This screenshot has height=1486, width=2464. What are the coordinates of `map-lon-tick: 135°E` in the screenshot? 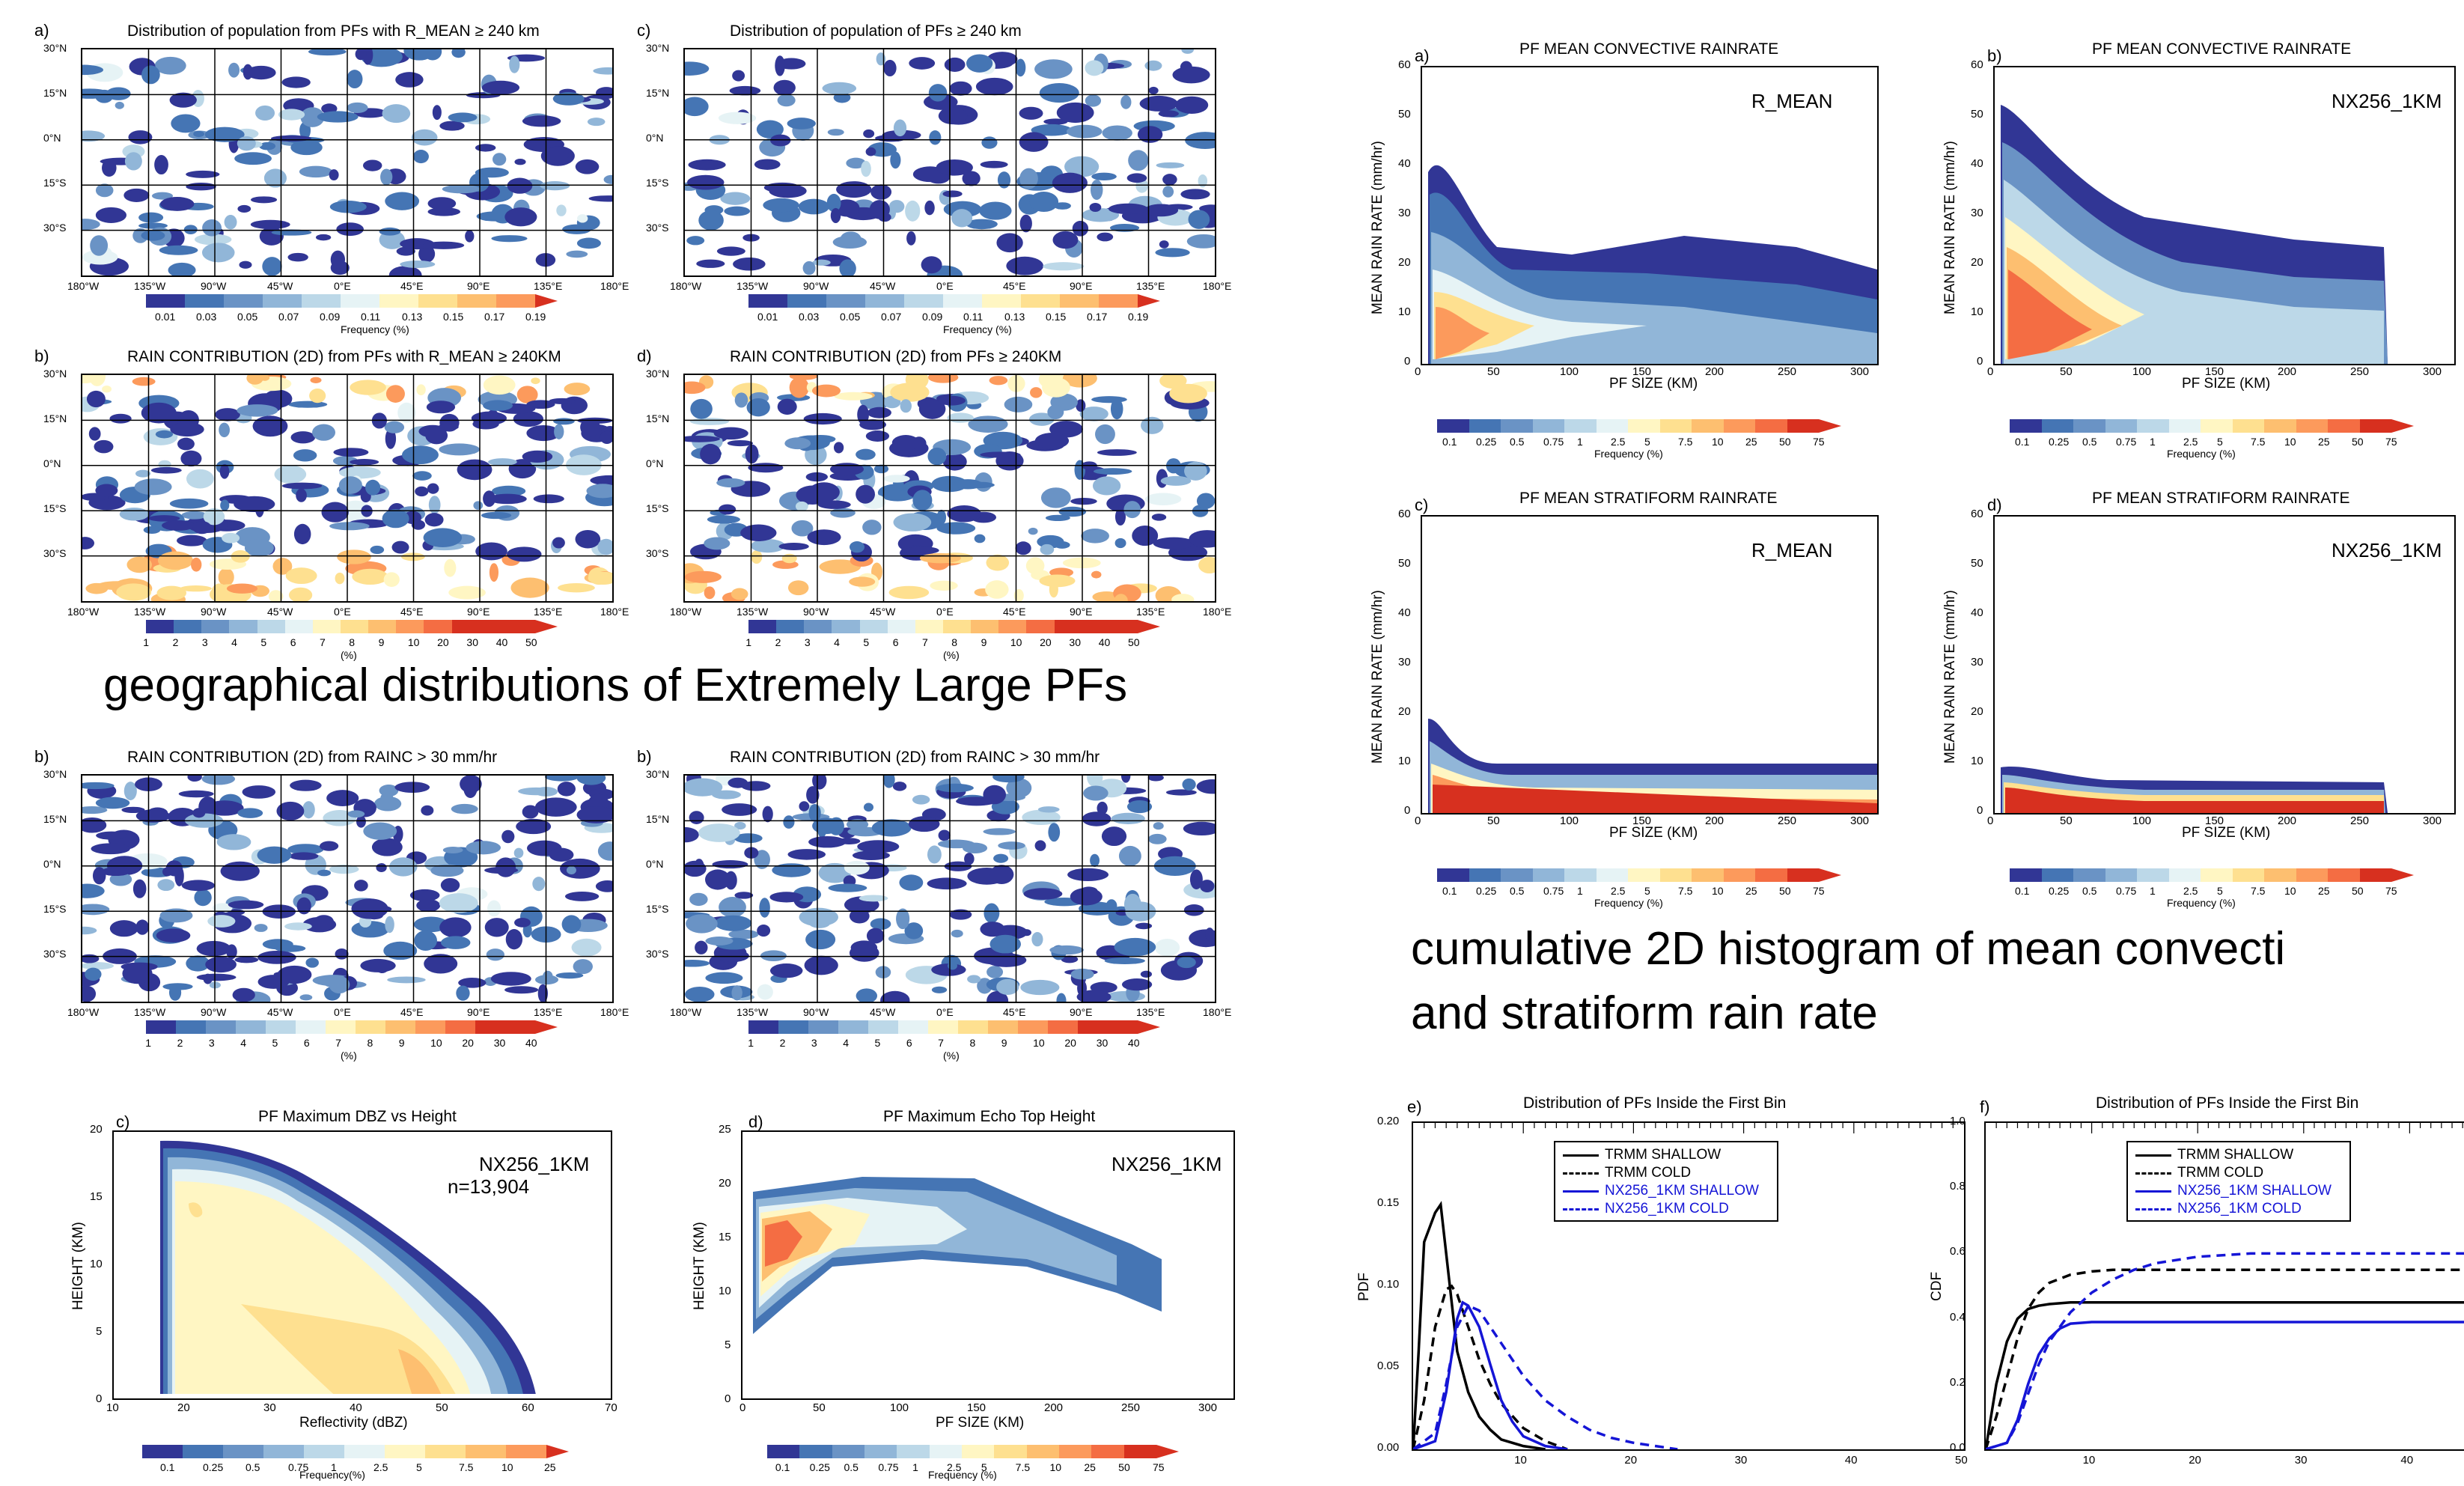 It's located at (548, 286).